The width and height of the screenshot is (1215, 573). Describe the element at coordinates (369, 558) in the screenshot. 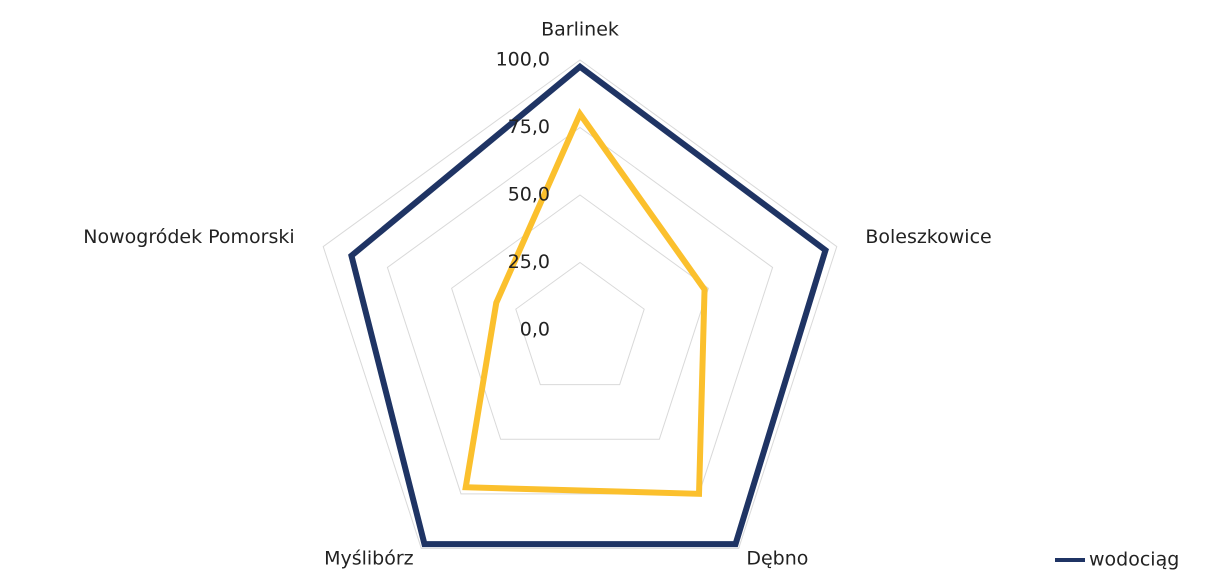

I see `category-label: Myślibórz` at that location.